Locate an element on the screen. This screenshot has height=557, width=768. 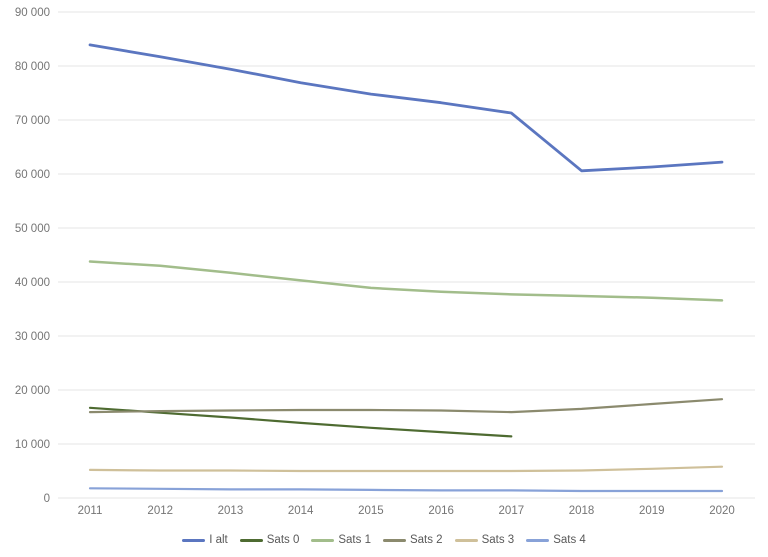
x-axis-tick-label: 2011 is located at coordinates (90, 511).